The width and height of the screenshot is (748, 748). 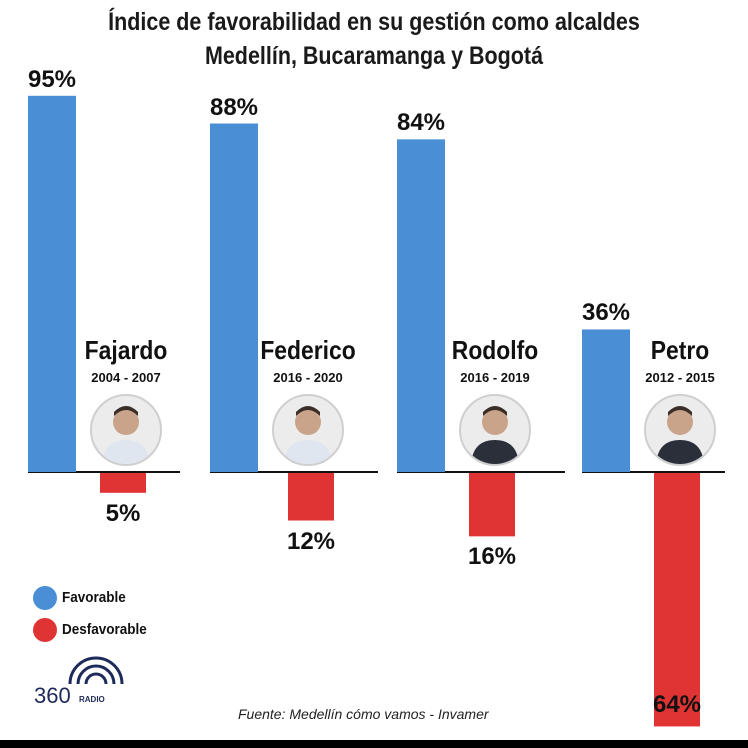 I want to click on logo-text: 360, so click(x=52, y=695).